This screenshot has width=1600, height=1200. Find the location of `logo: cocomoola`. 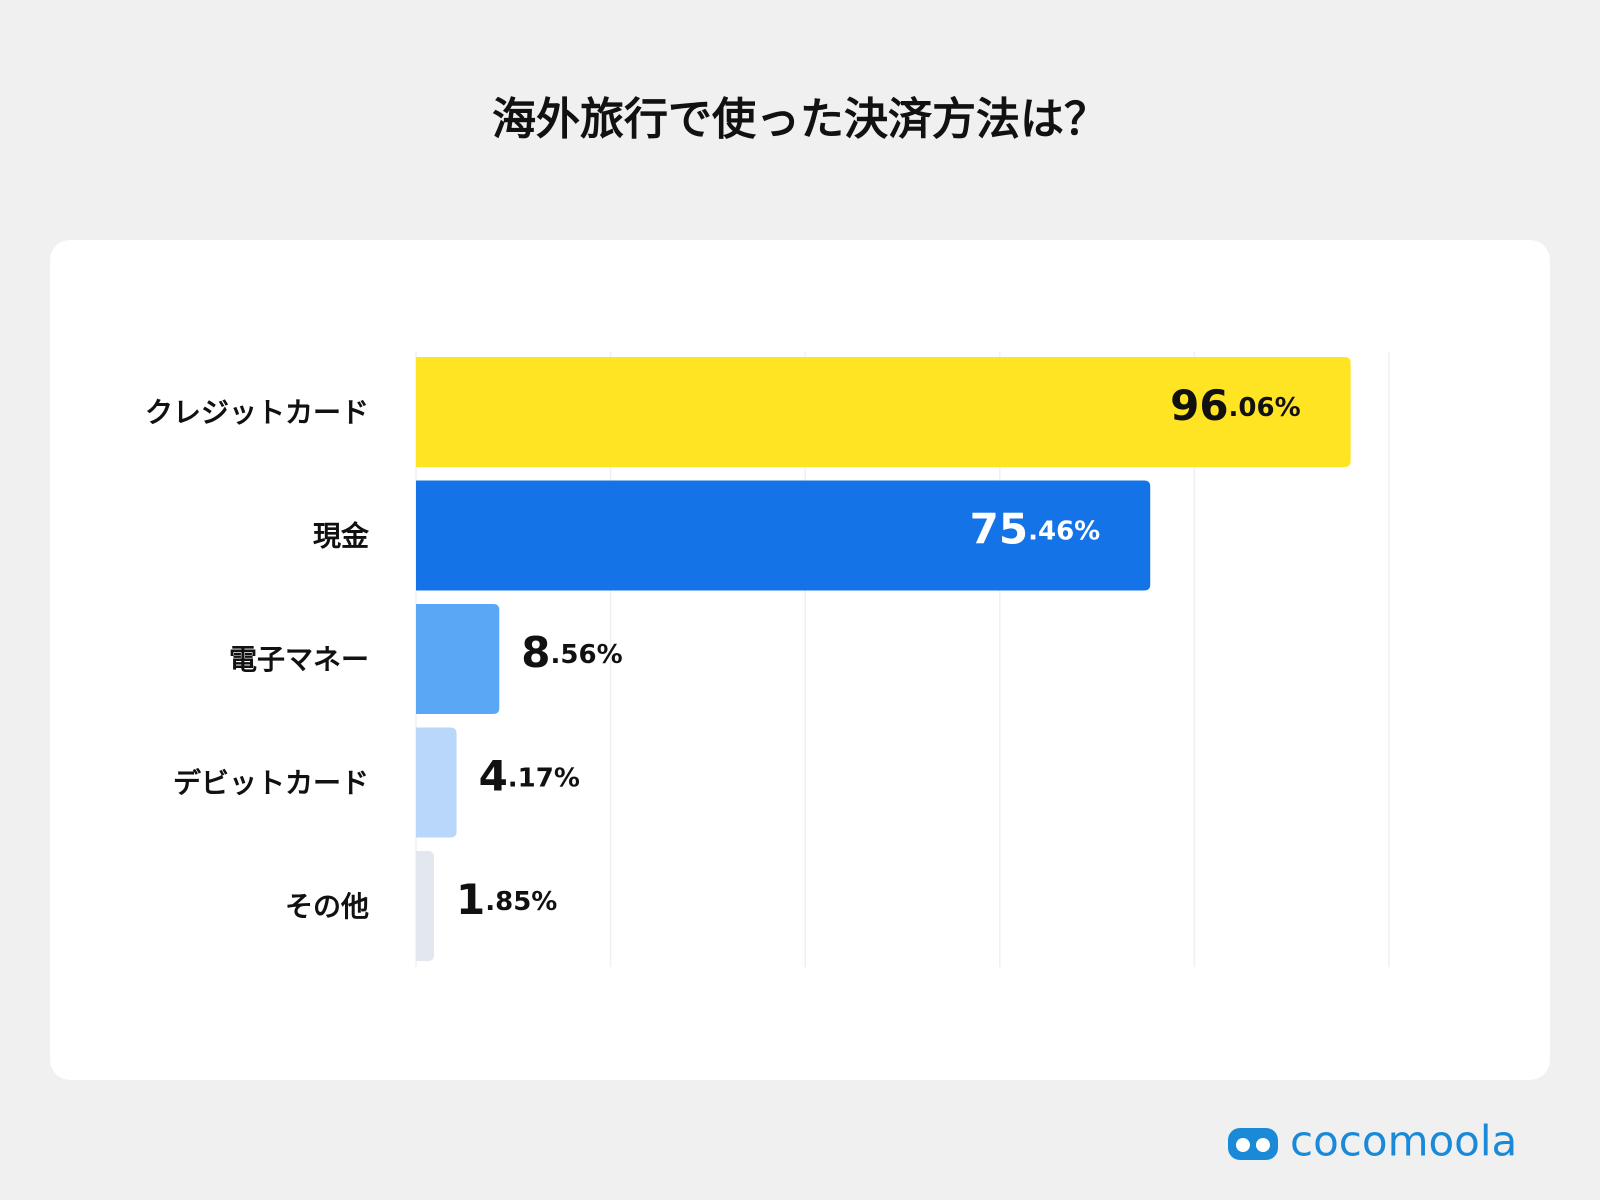

logo: cocomoola is located at coordinates (1372, 1141).